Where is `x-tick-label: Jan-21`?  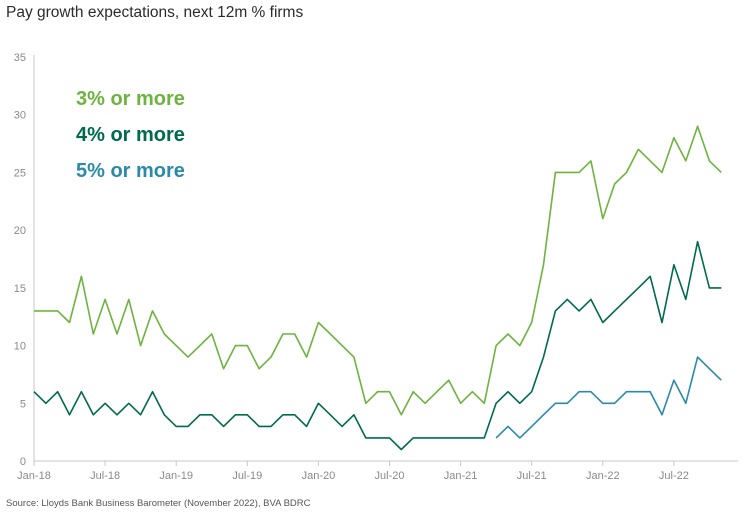
x-tick-label: Jan-21 is located at coordinates (461, 476).